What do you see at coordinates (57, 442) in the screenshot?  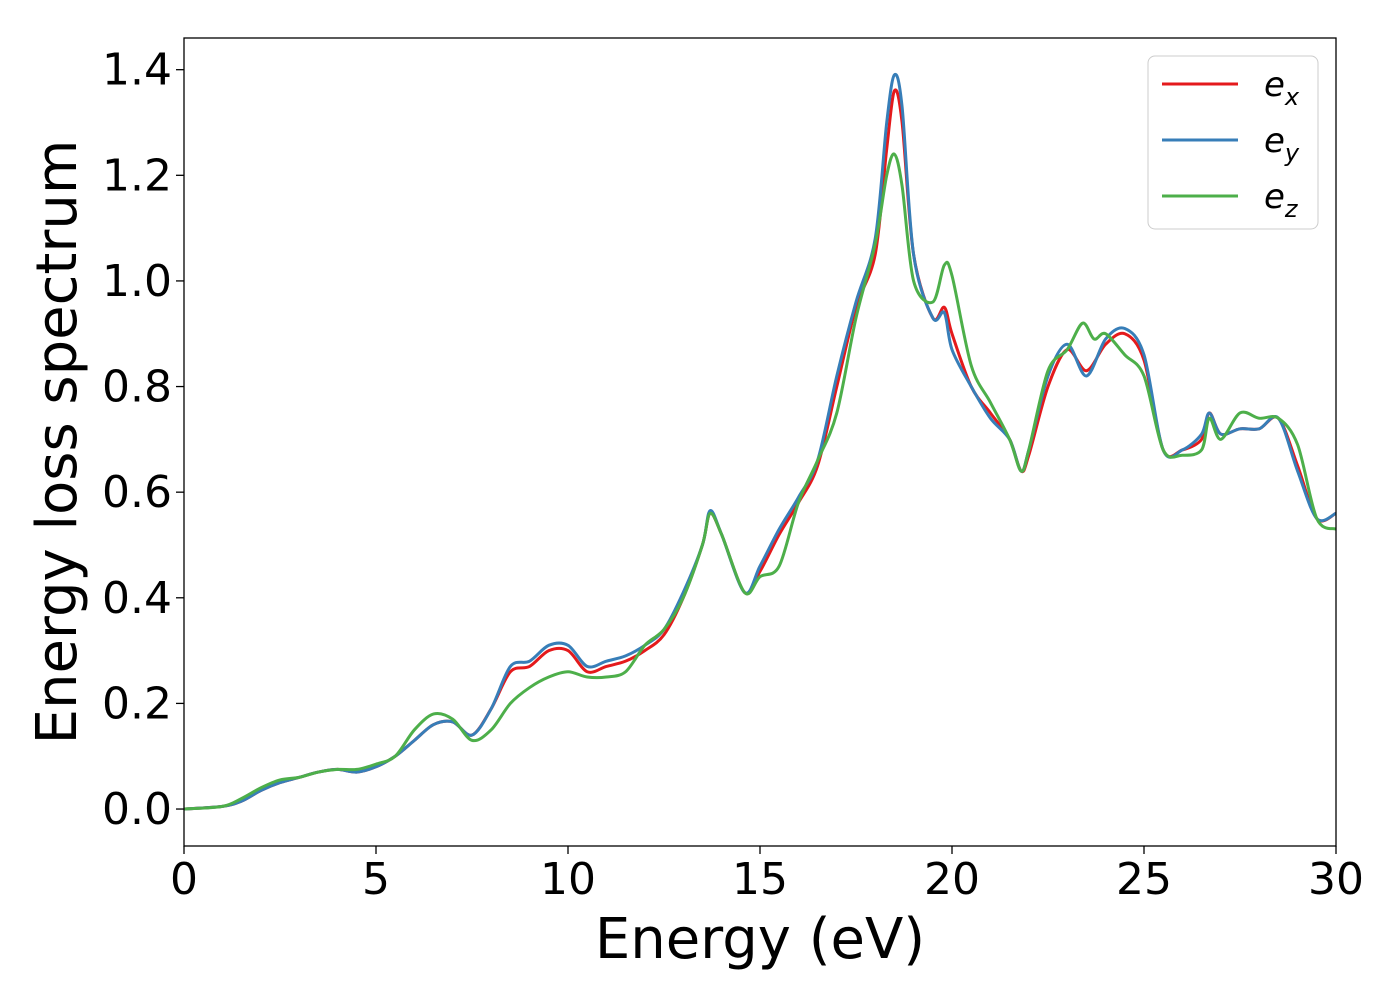 I see `y-axis-label: Energy loss spectrum` at bounding box center [57, 442].